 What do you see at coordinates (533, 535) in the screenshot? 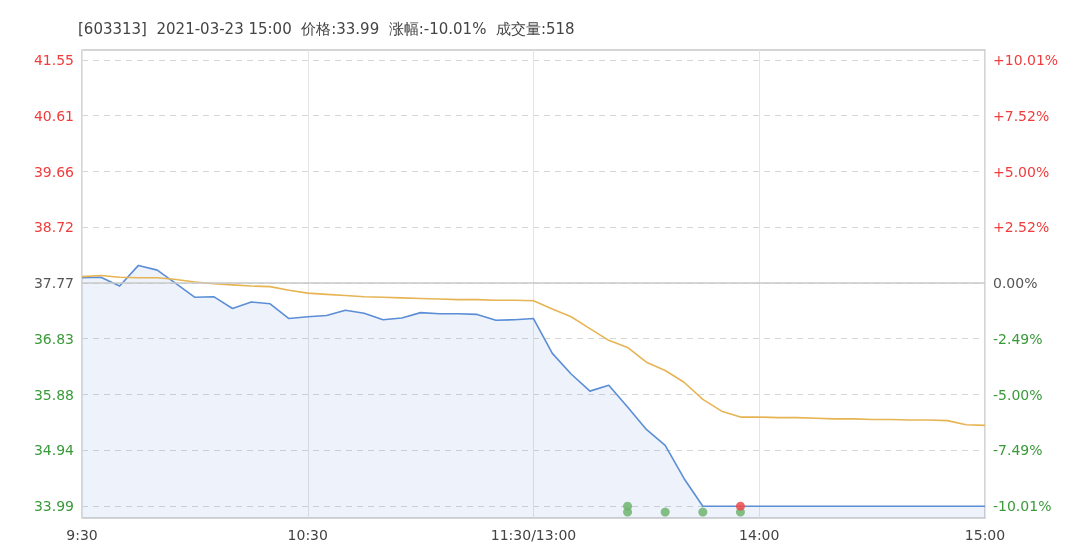
I see `x-tick-label: 11:30/13:00` at bounding box center [533, 535].